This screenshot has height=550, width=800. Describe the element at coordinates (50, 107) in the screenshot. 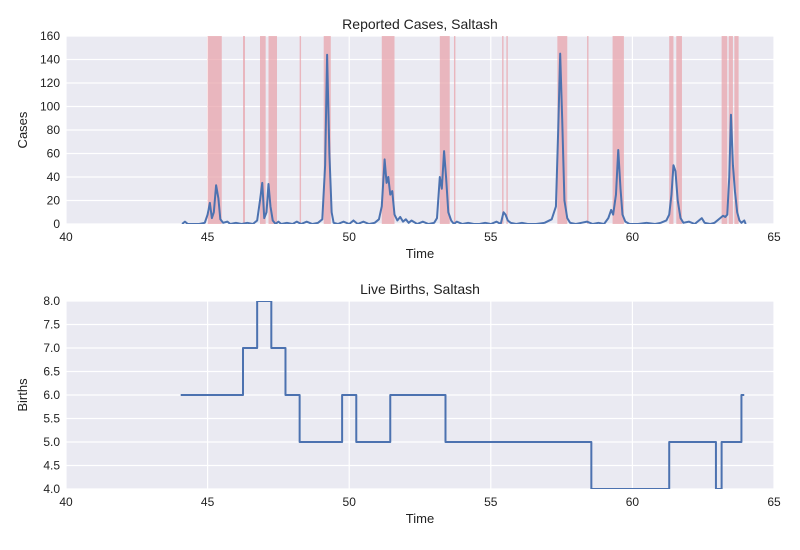

I see `cases-y-tick-label: 100` at that location.